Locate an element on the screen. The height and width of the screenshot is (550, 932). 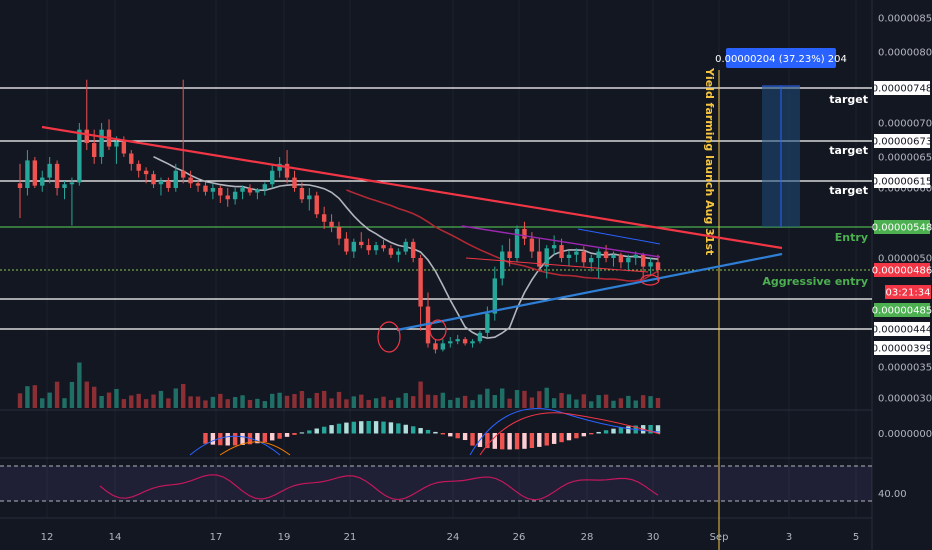
date-axis: 12 14 17 19 21 24 26 28 30 Sep 3 5 is located at coordinates (450, 537).